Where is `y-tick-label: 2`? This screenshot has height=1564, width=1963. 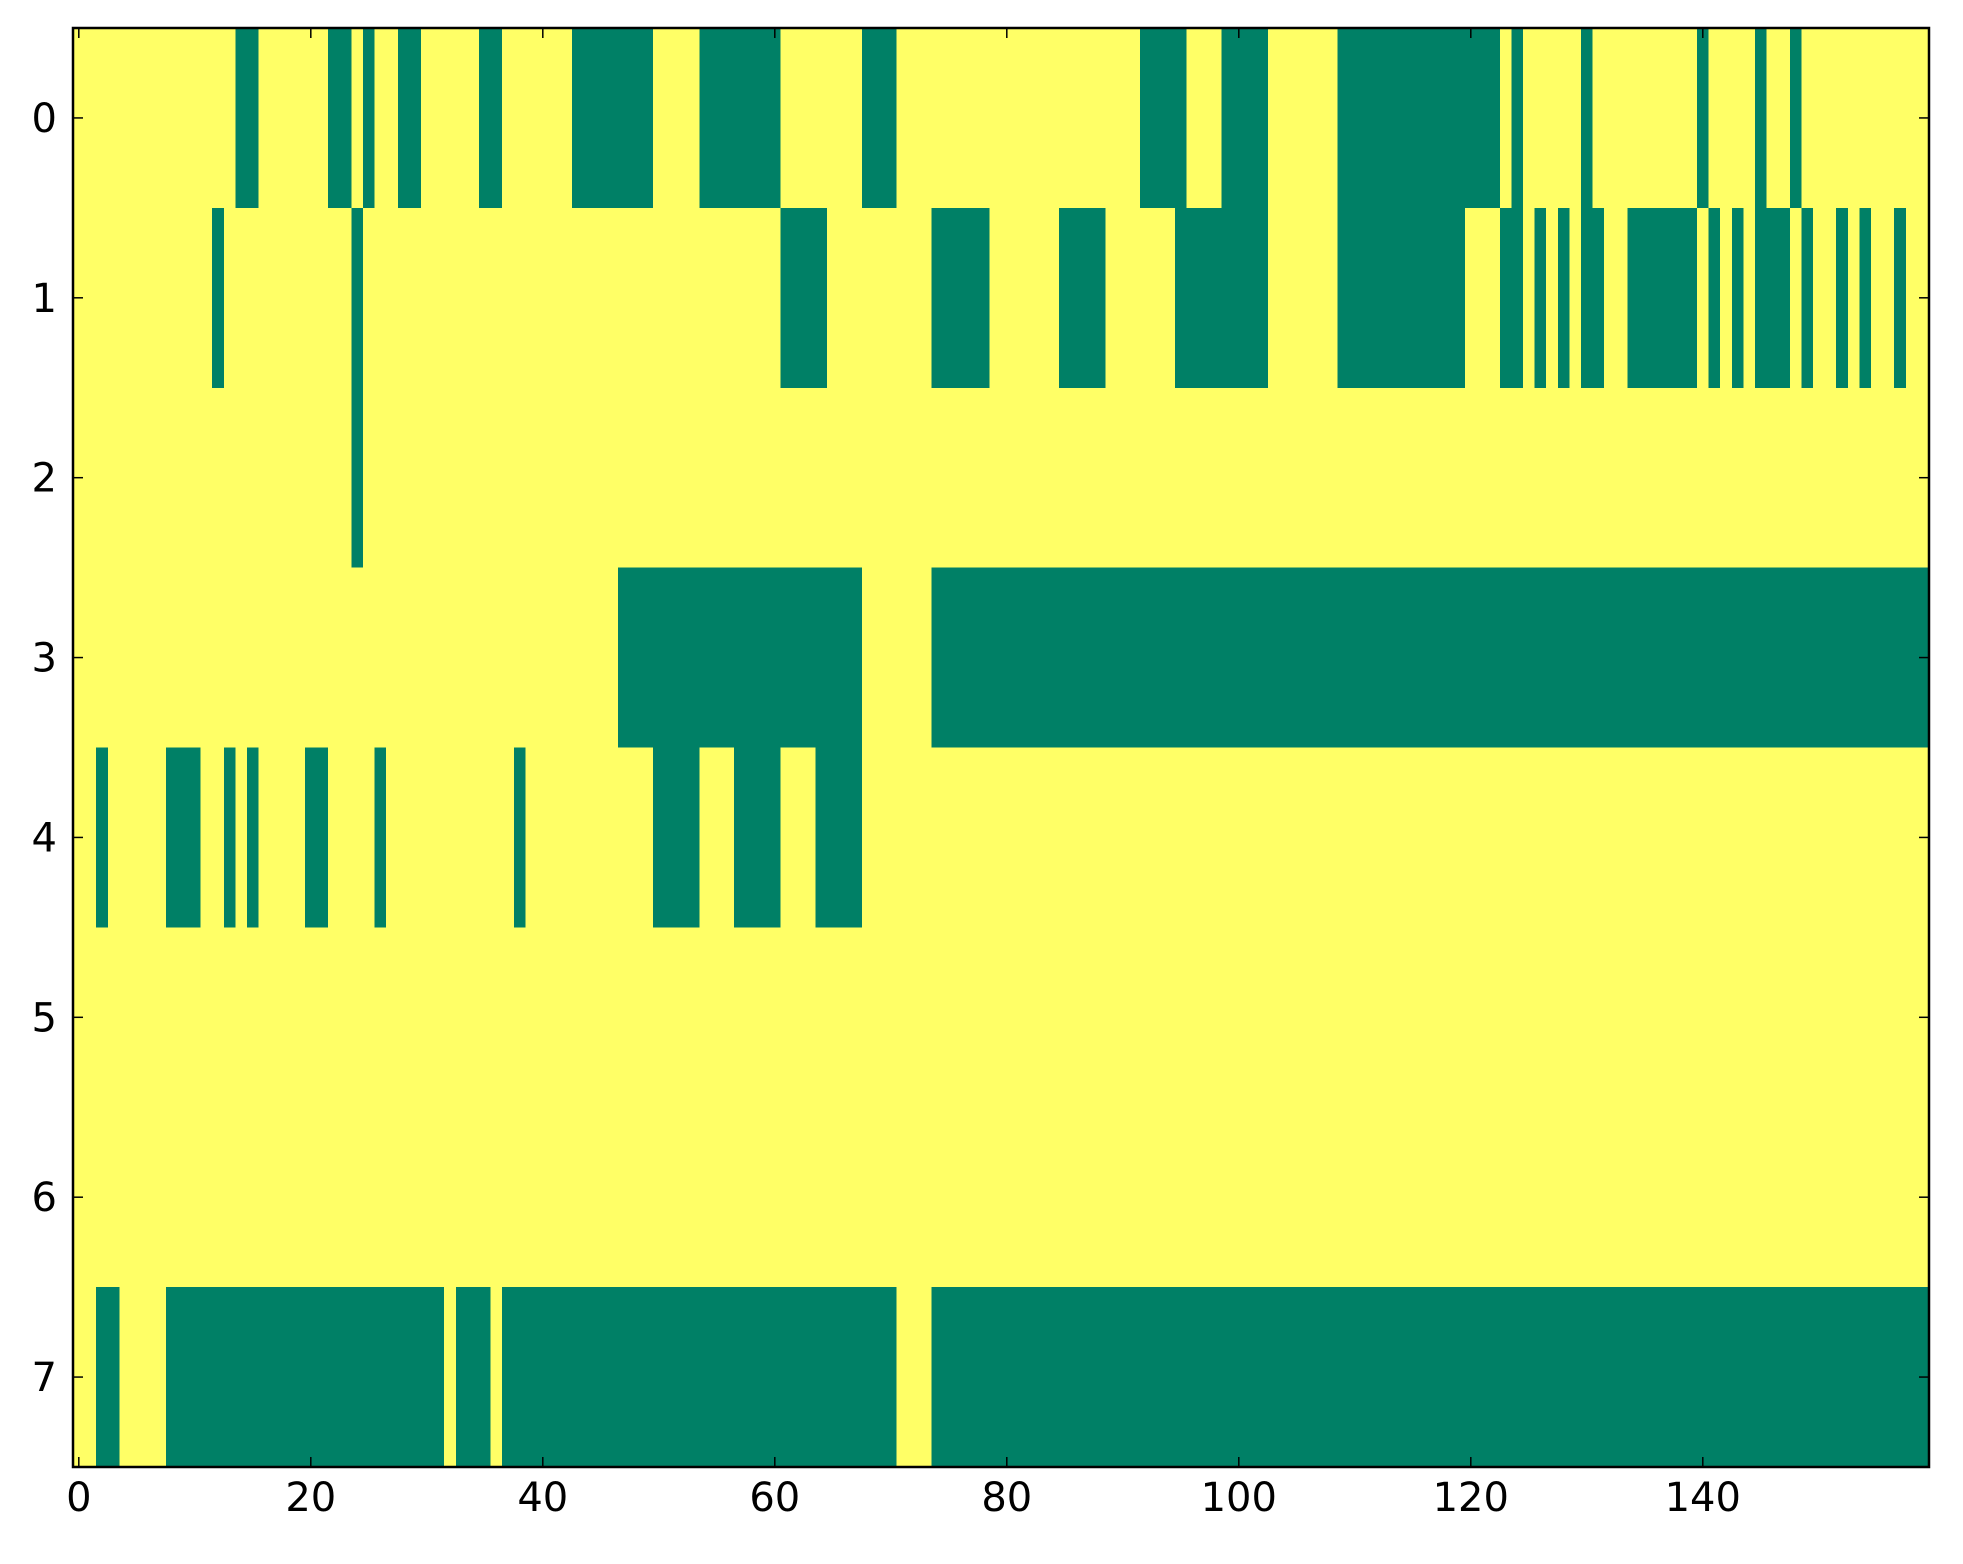
y-tick-label: 2 is located at coordinates (44, 479).